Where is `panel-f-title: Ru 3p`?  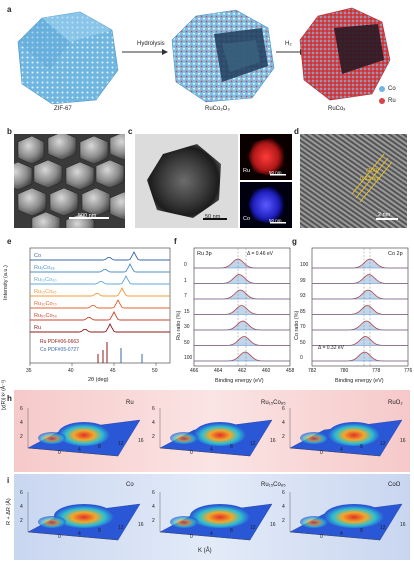
panel-f-title: Ru 3p is located at coordinates (204, 254).